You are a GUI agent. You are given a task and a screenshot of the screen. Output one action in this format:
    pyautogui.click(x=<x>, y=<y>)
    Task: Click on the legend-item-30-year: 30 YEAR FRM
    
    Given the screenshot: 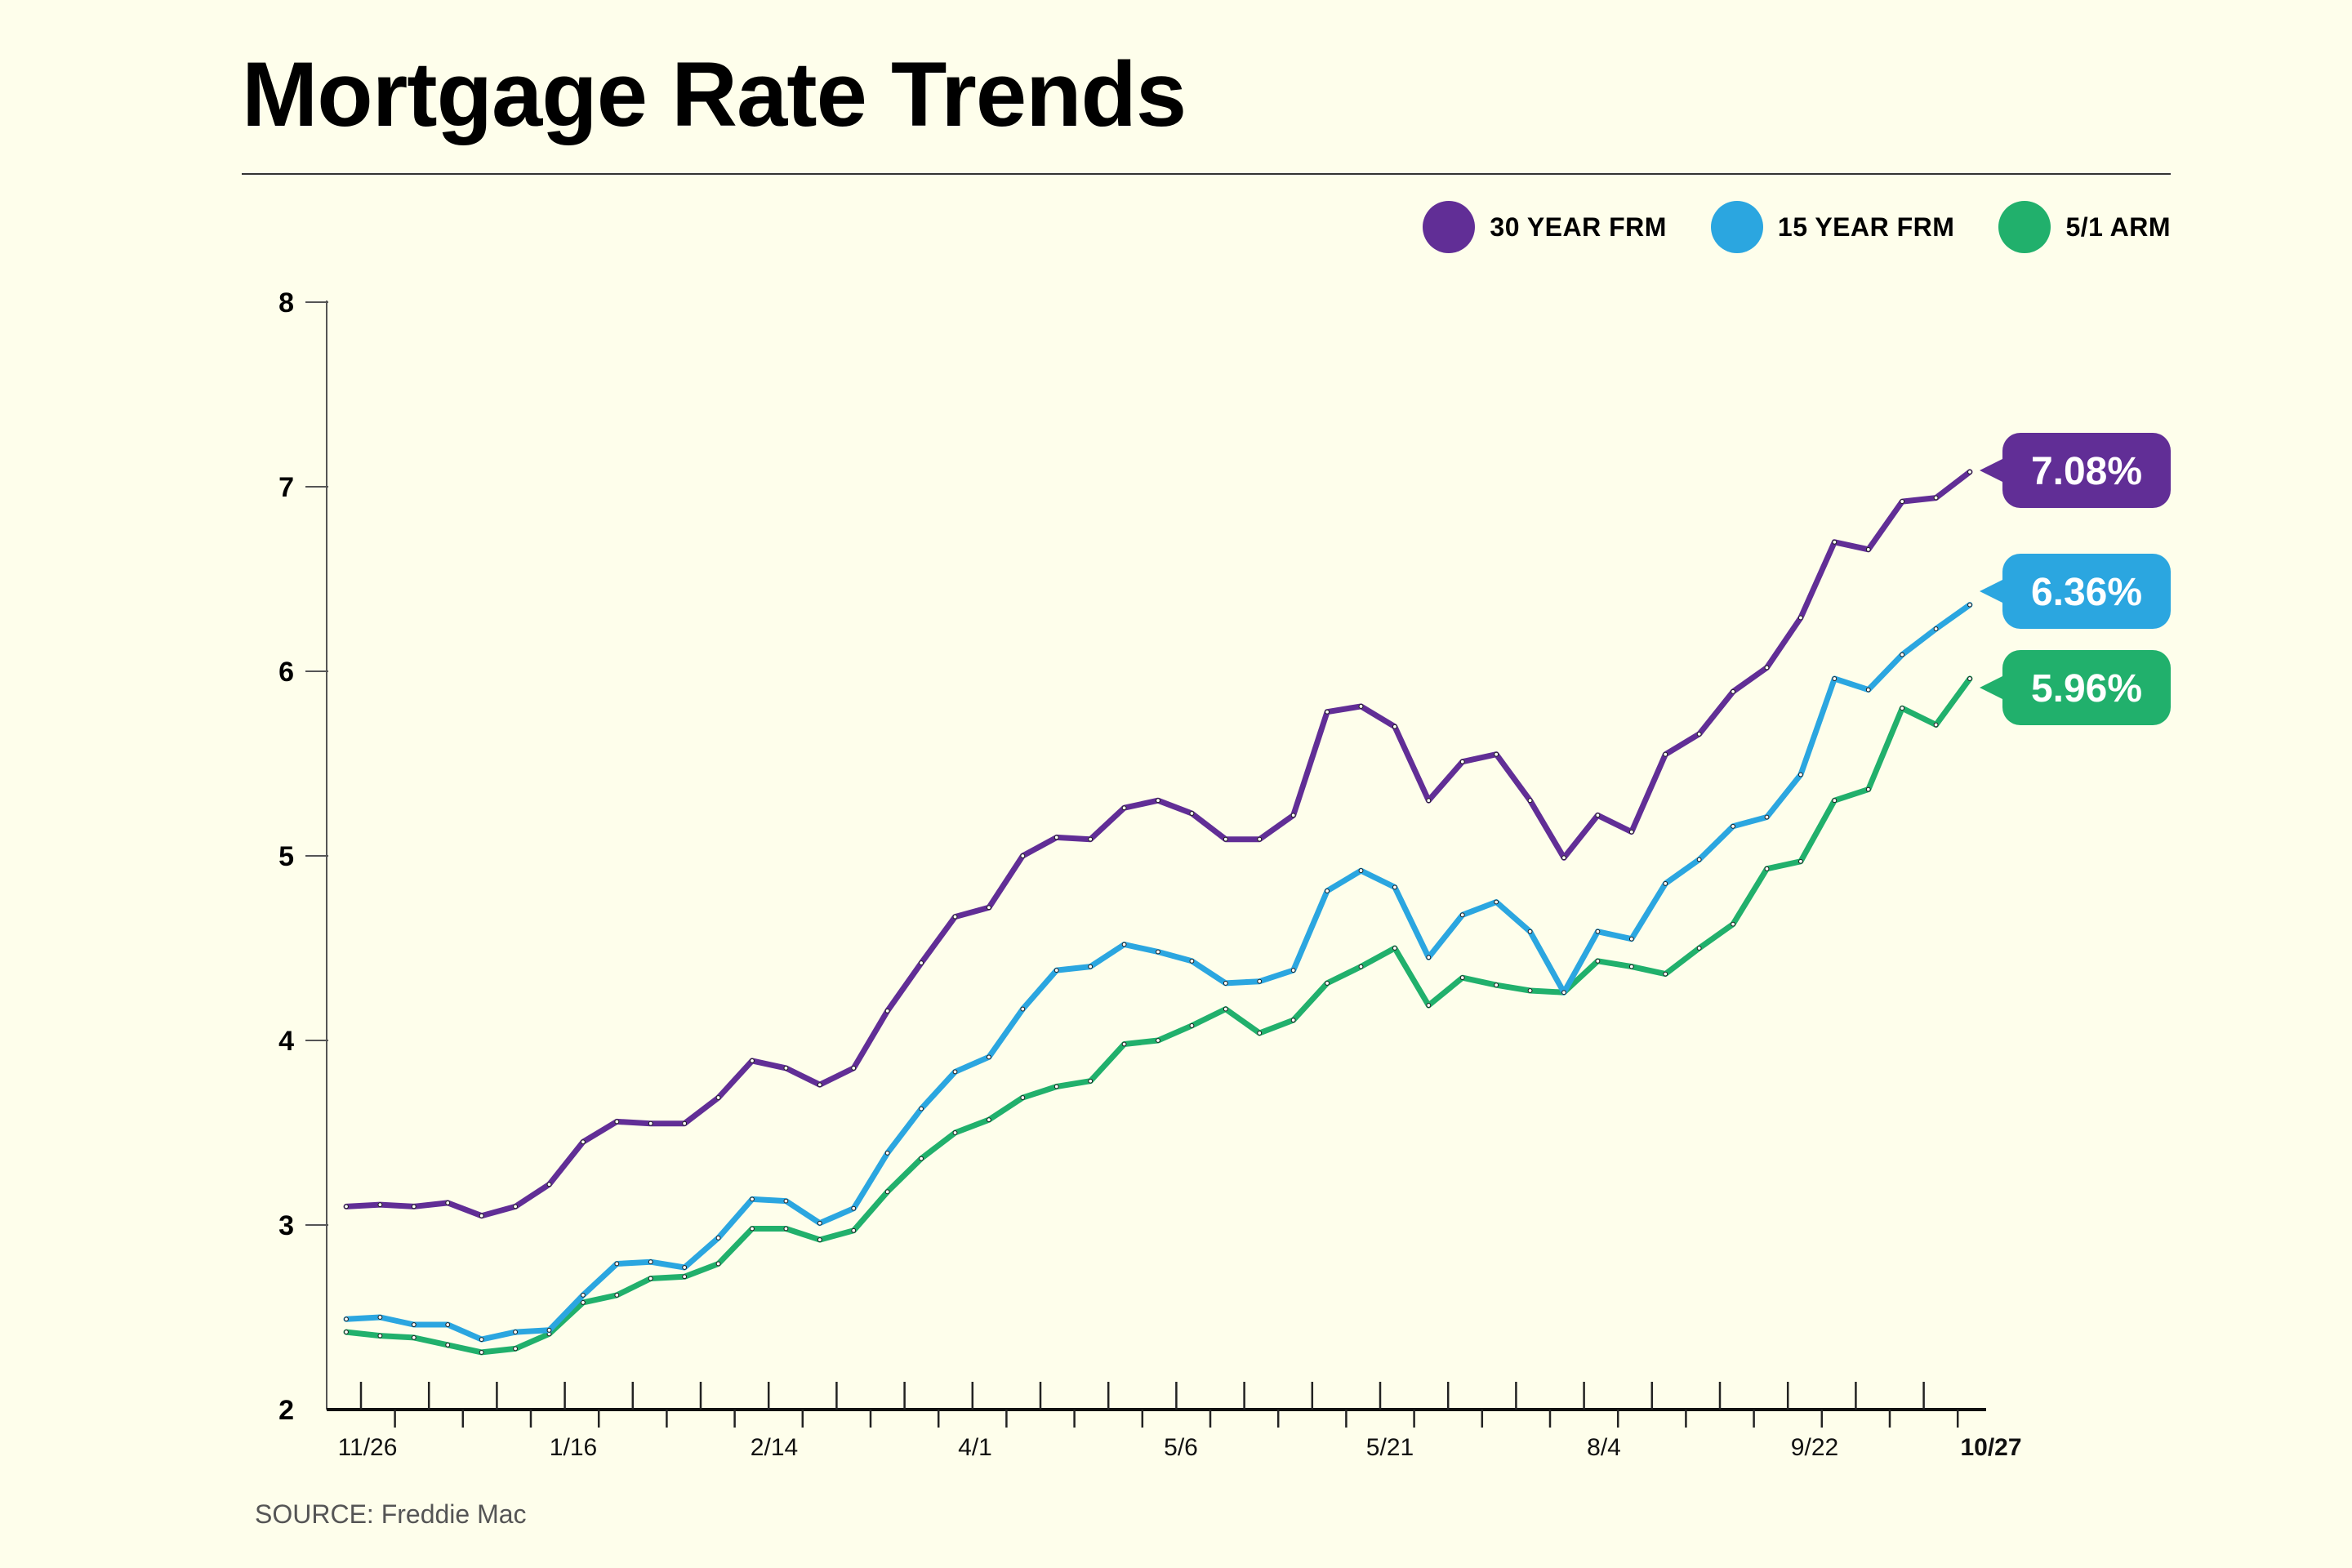 What is the action you would take?
    pyautogui.click(x=1545, y=227)
    